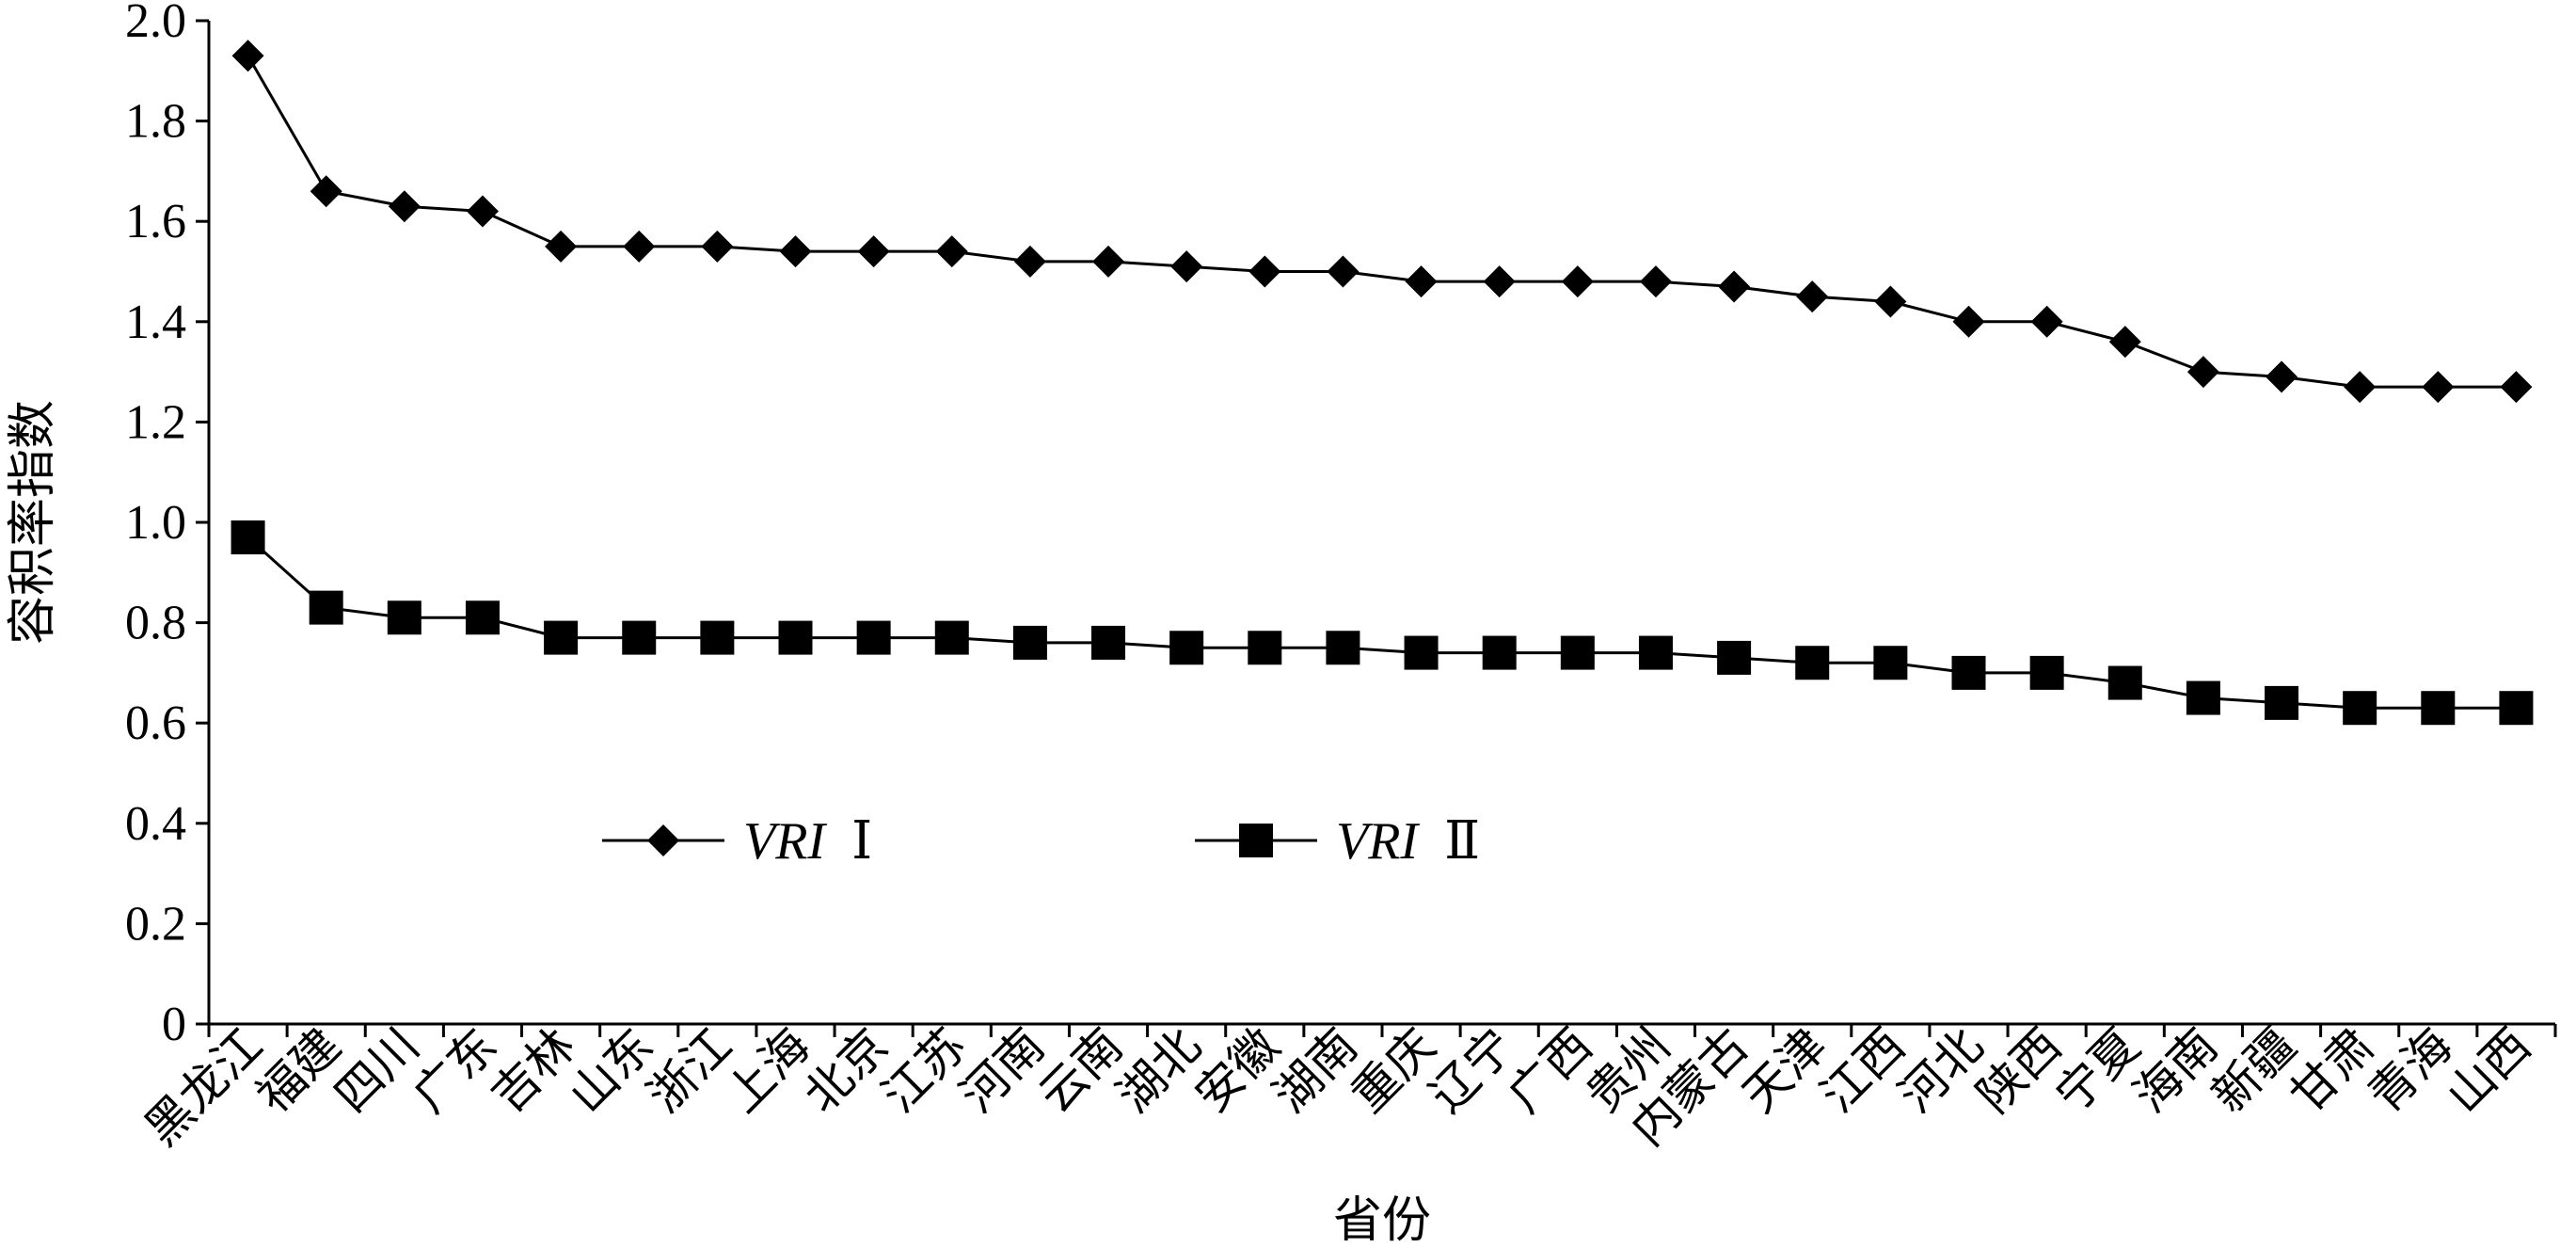 The width and height of the screenshot is (2576, 1248). I want to click on y-tick-label: 0.6, so click(155, 723).